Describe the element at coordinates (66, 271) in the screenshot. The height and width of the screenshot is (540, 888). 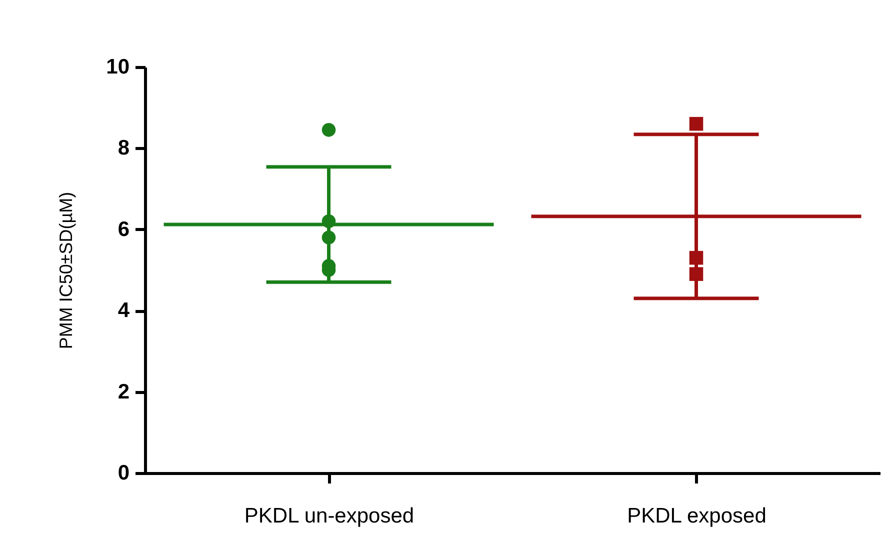
I see `y-axis-title: PMM IC50±SD(µM)` at that location.